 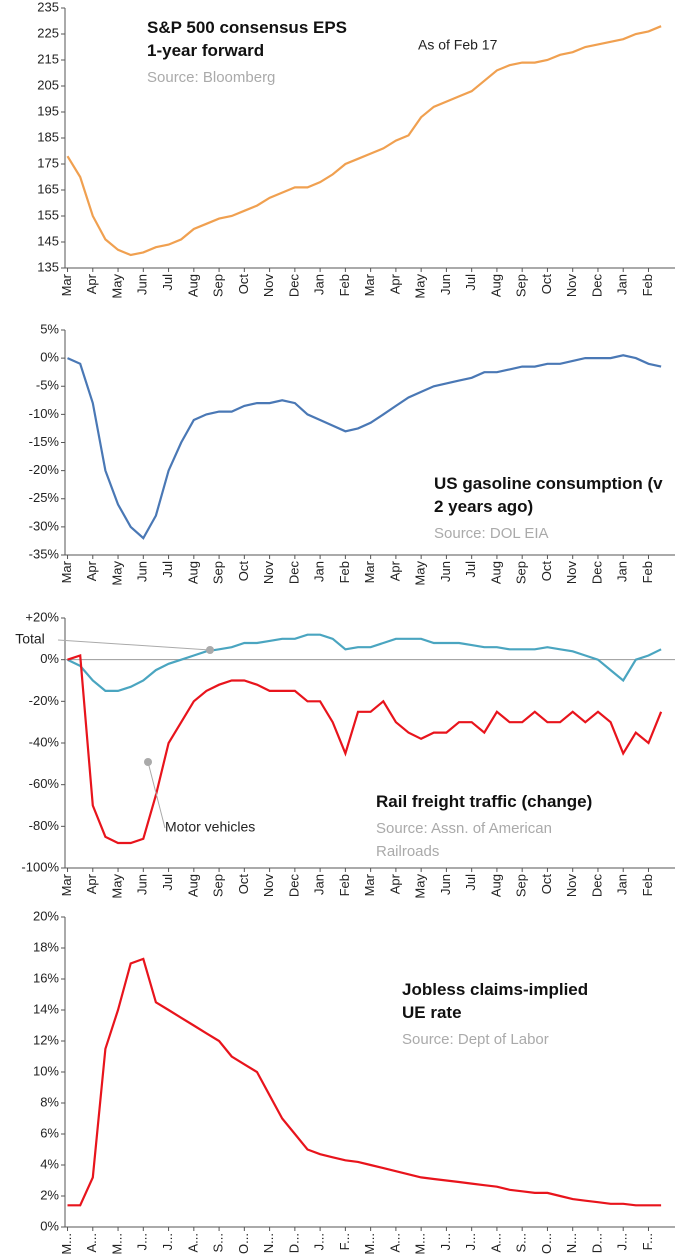 I want to click on y-tick-label: -60%, so click(x=44, y=783).